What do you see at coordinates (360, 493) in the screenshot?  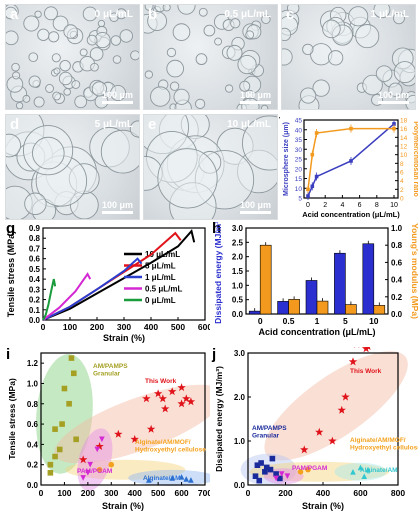 I see `x-tick-label: 600` at bounding box center [360, 493].